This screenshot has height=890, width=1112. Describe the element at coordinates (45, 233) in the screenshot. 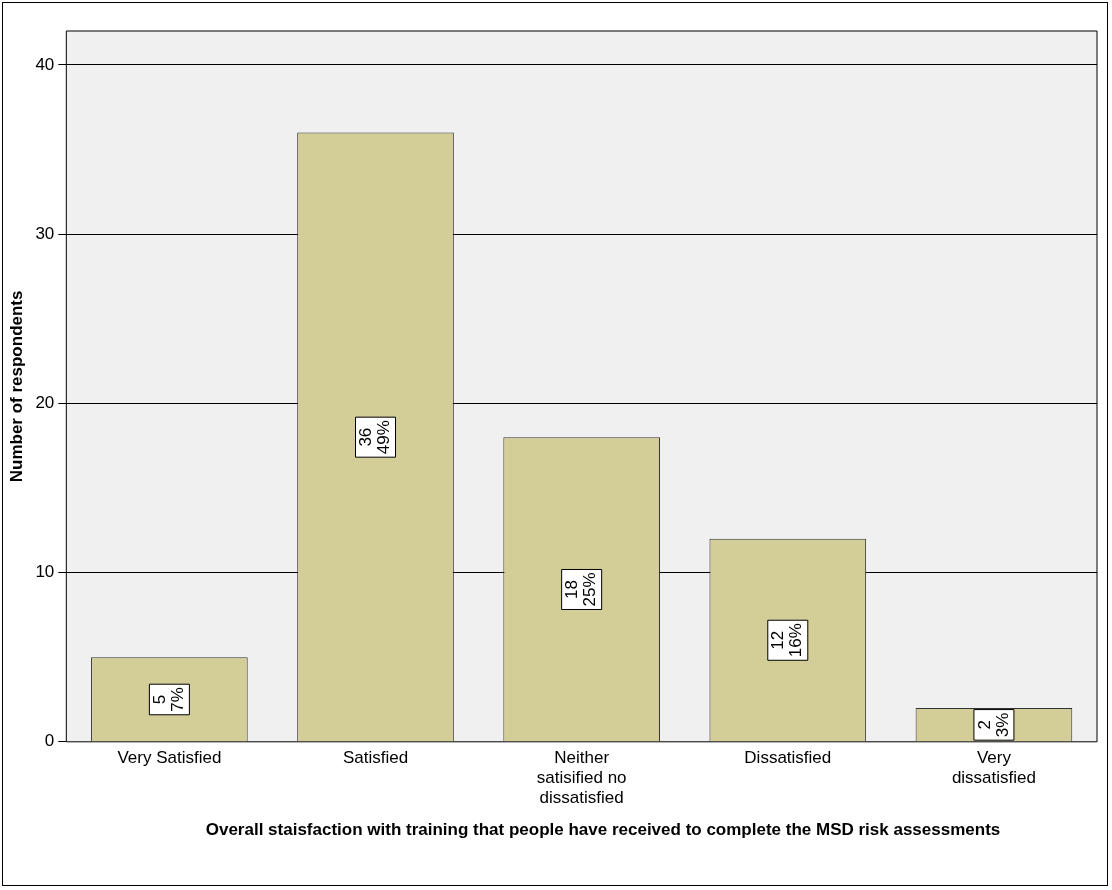

I see `y-tick-label: 30` at that location.